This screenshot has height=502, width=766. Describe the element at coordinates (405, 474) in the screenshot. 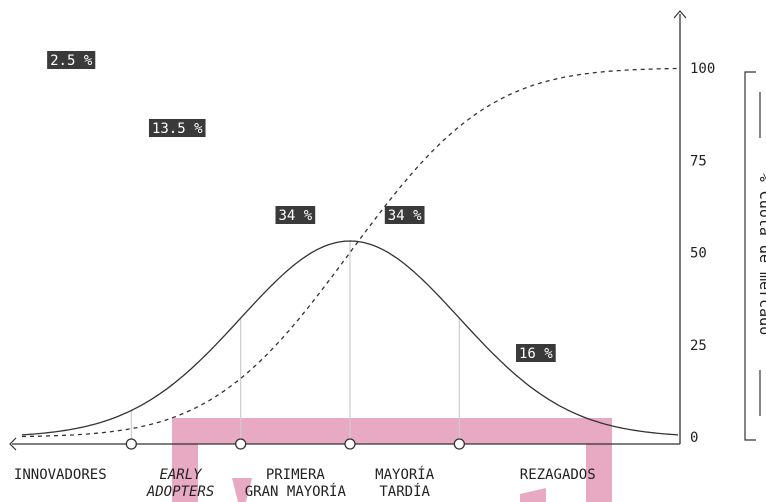

I see `category-label-3-0: MAYORÍA` at that location.